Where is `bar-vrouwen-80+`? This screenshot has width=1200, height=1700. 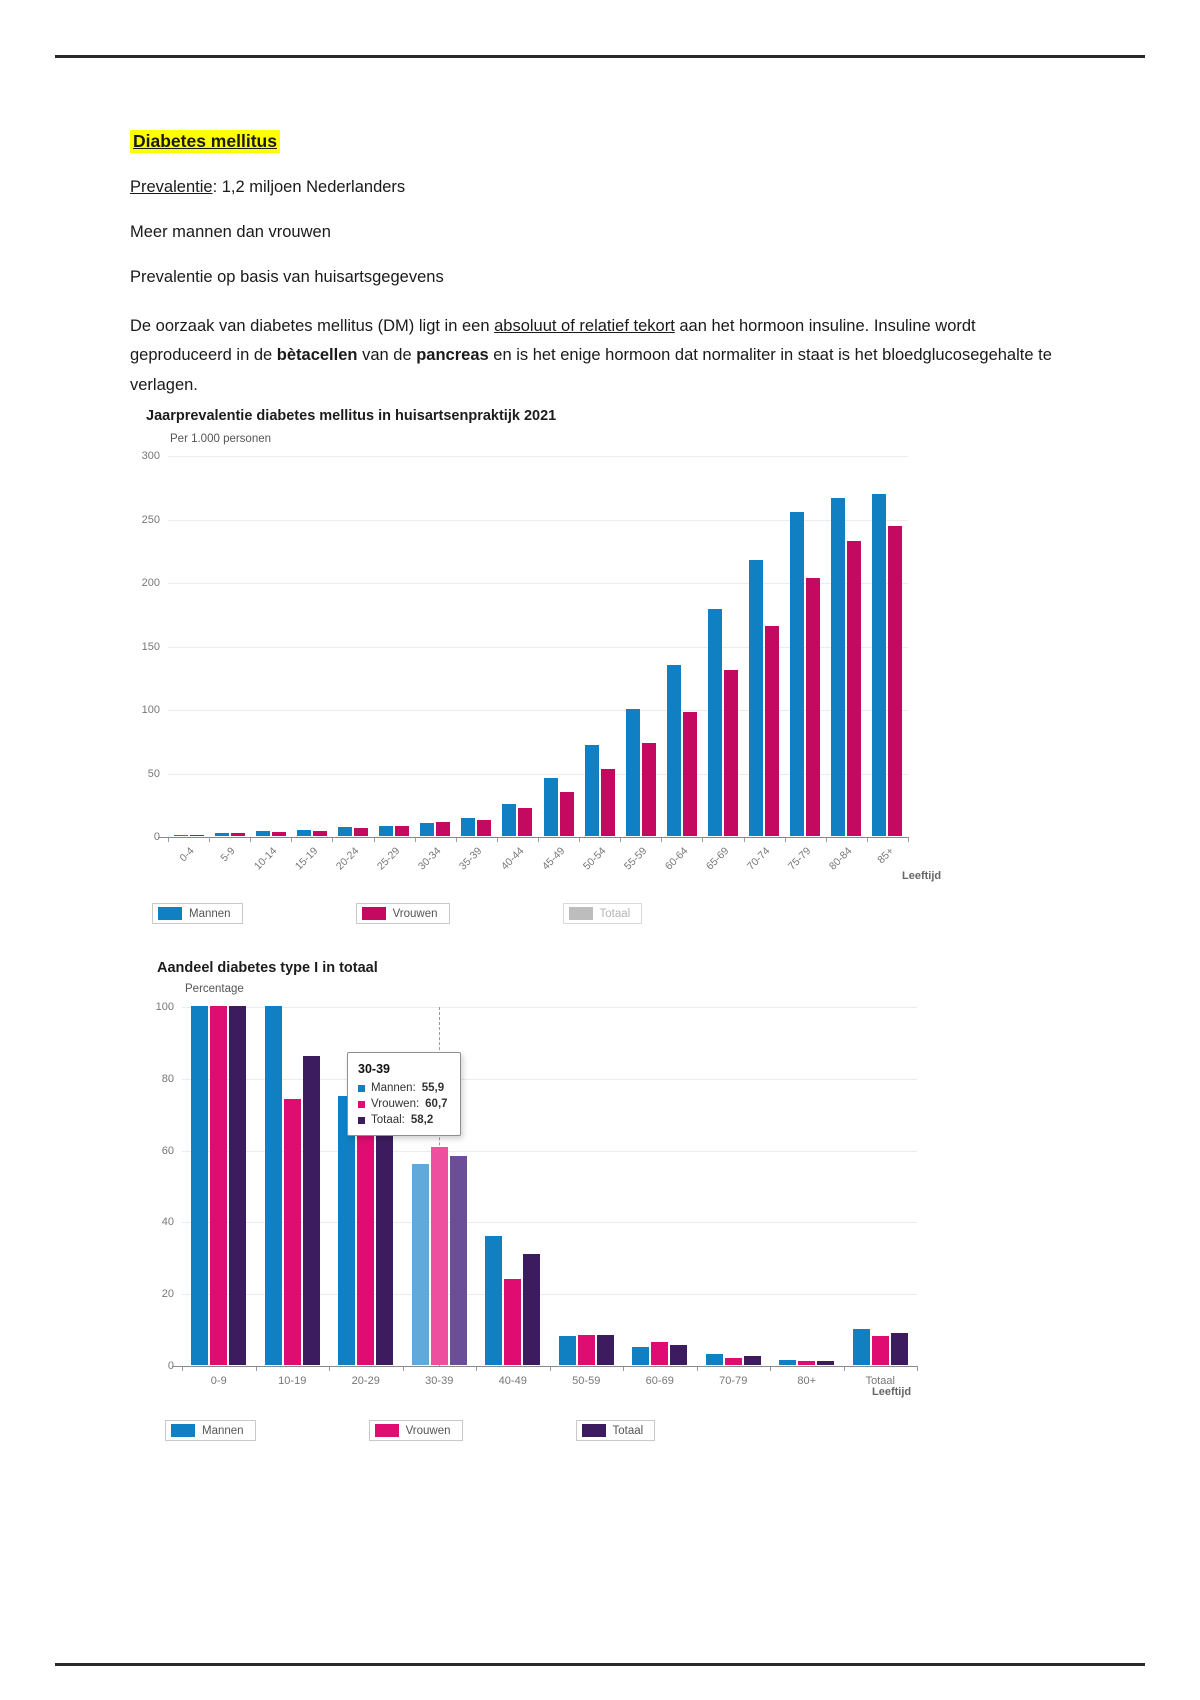
bar-vrouwen-80+ is located at coordinates (807, 1363).